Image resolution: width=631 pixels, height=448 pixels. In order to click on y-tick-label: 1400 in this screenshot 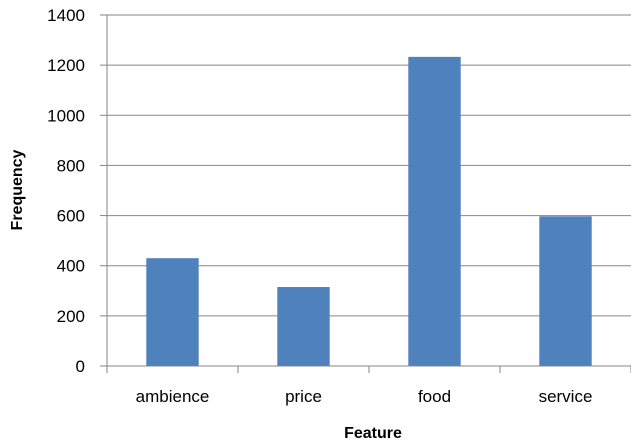, I will do `click(66, 15)`.